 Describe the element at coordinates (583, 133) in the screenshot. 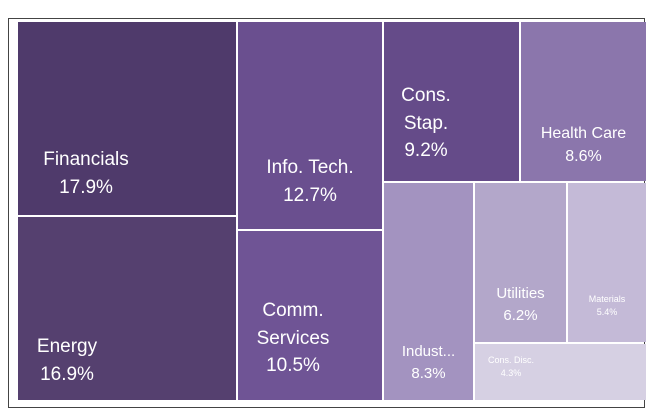

I see `tile-name: Health Care` at that location.